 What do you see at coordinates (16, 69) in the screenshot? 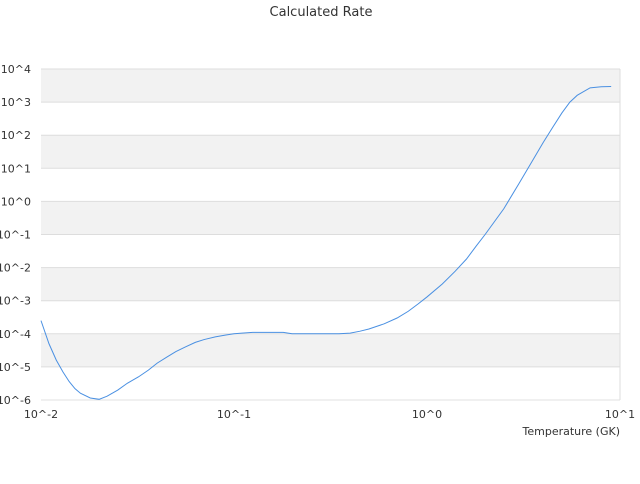
I see `y-tick-label: 10^4` at bounding box center [16, 69].